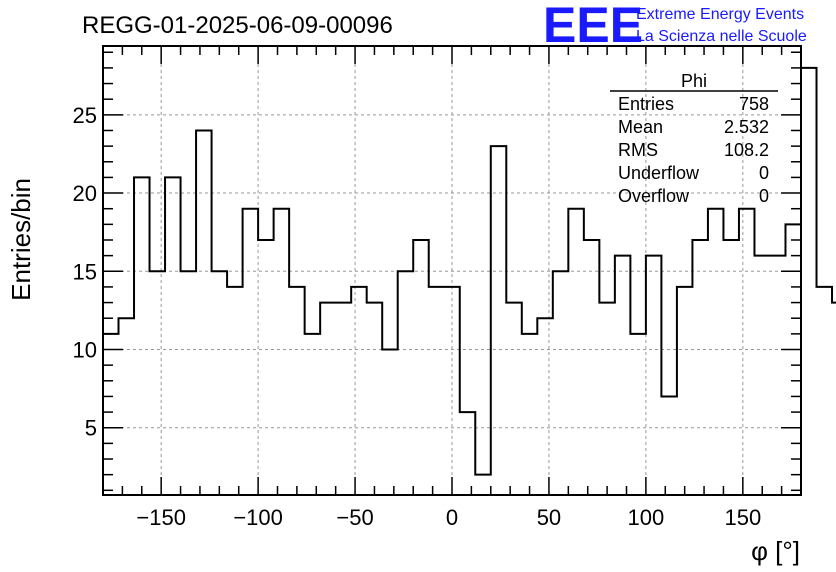 The height and width of the screenshot is (572, 836). I want to click on x-tick-label: −150, so click(161, 517).